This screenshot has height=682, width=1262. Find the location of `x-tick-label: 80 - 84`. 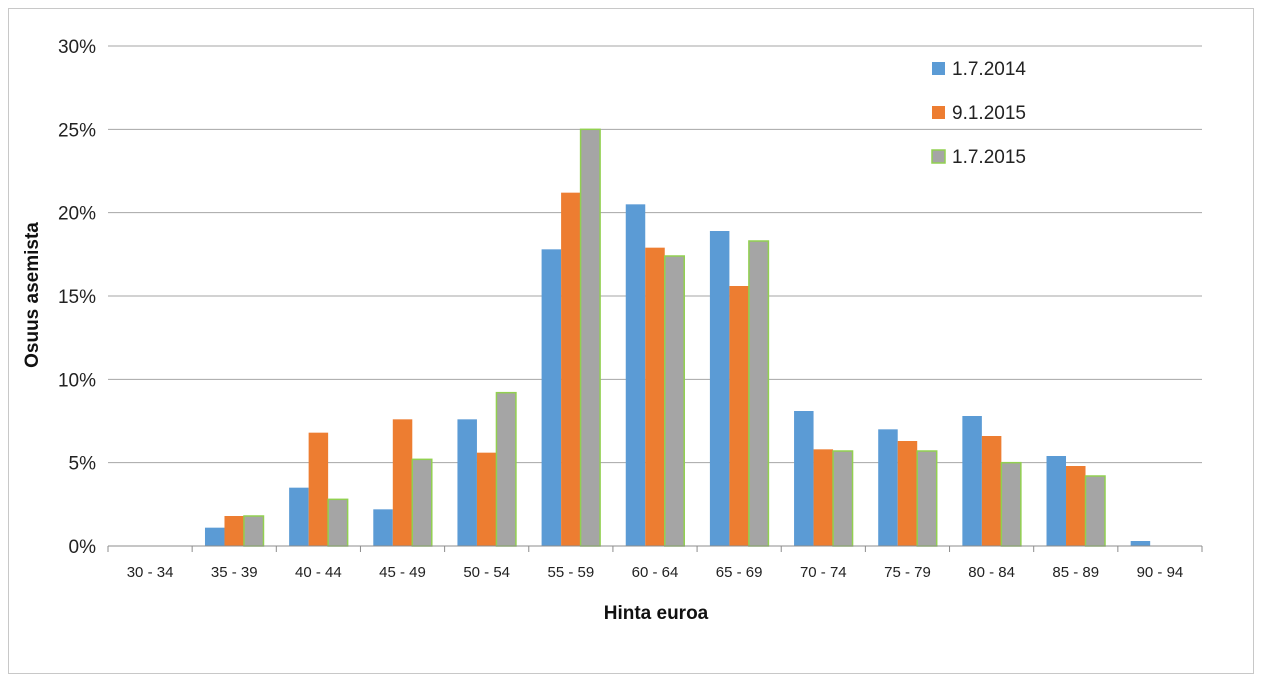

x-tick-label: 80 - 84 is located at coordinates (991, 572).